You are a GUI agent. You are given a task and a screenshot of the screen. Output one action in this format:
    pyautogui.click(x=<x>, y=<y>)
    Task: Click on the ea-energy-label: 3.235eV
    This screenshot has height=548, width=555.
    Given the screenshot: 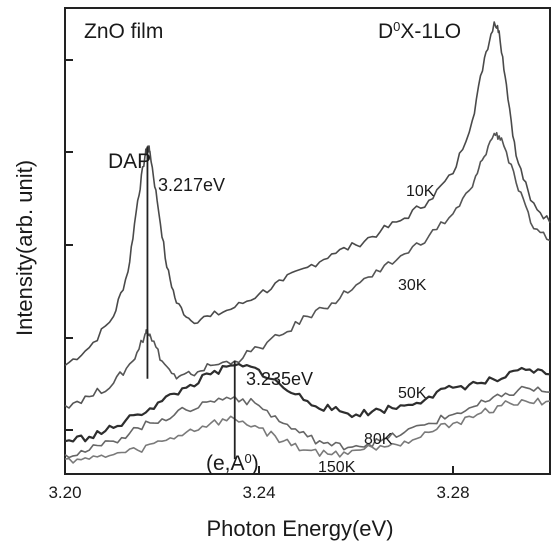 What is the action you would take?
    pyautogui.click(x=279, y=379)
    